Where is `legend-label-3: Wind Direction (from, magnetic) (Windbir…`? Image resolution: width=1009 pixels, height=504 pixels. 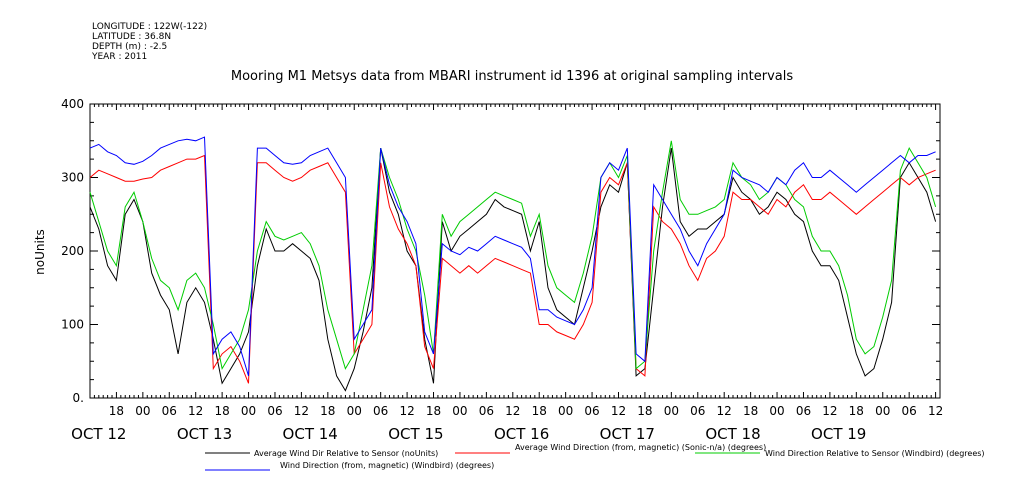
legend-label-3: Wind Direction (from, magnetic) (Windbir… is located at coordinates (387, 465).